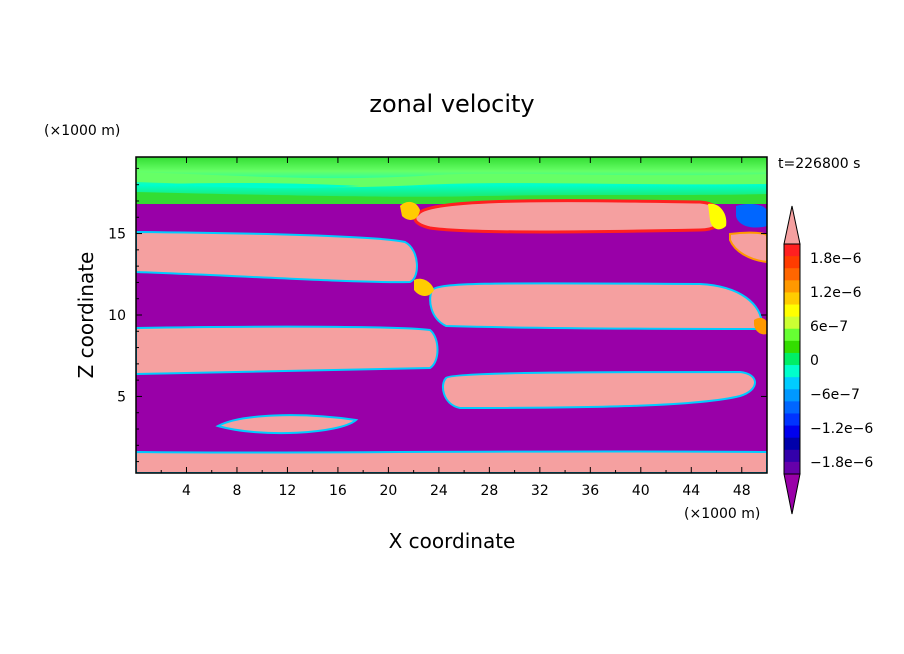 This screenshot has width=904, height=654. I want to click on colorbar-label: 1.2e−6, so click(836, 293).